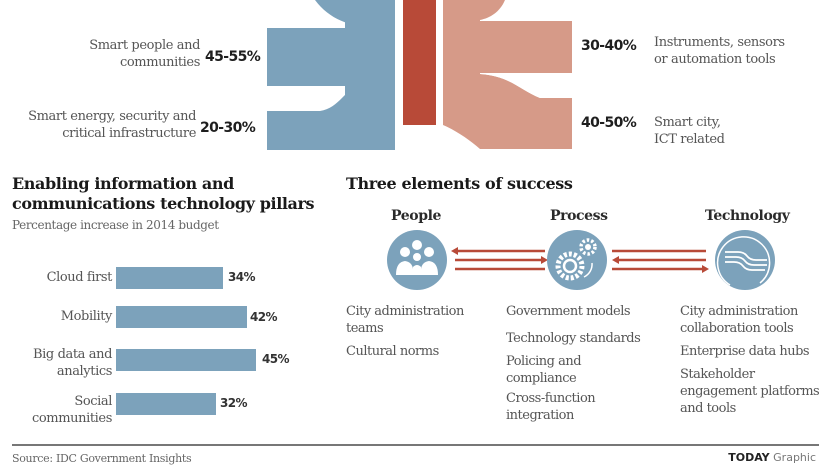 This screenshot has height=468, width=830. Describe the element at coordinates (573, 338) in the screenshot. I see `process-item: Technology standards` at that location.